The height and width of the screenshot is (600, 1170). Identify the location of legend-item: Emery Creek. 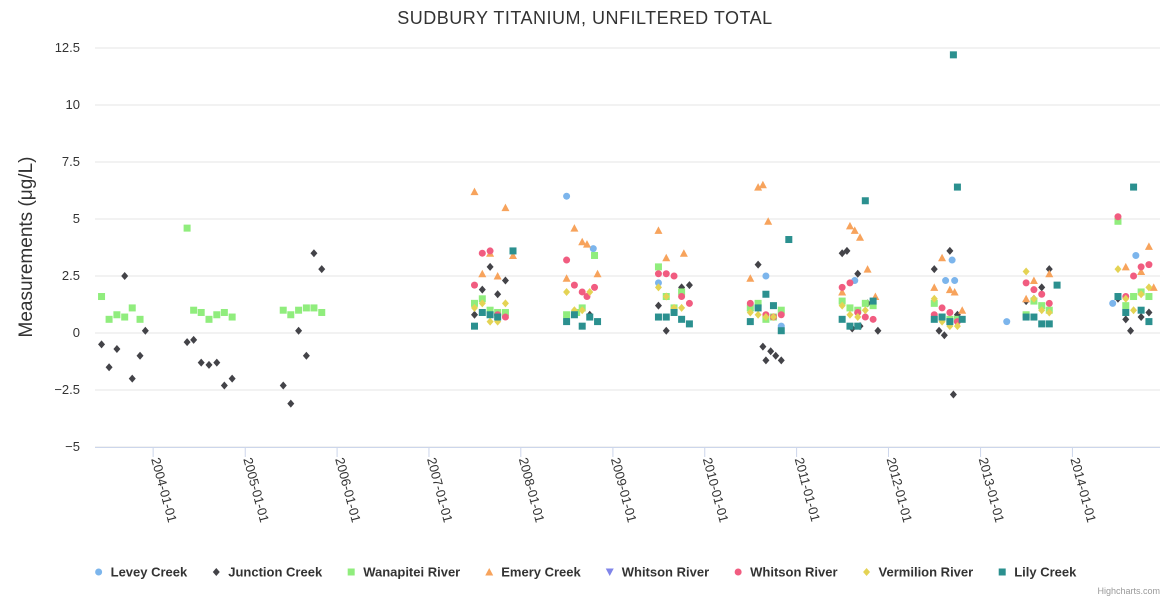
(533, 572).